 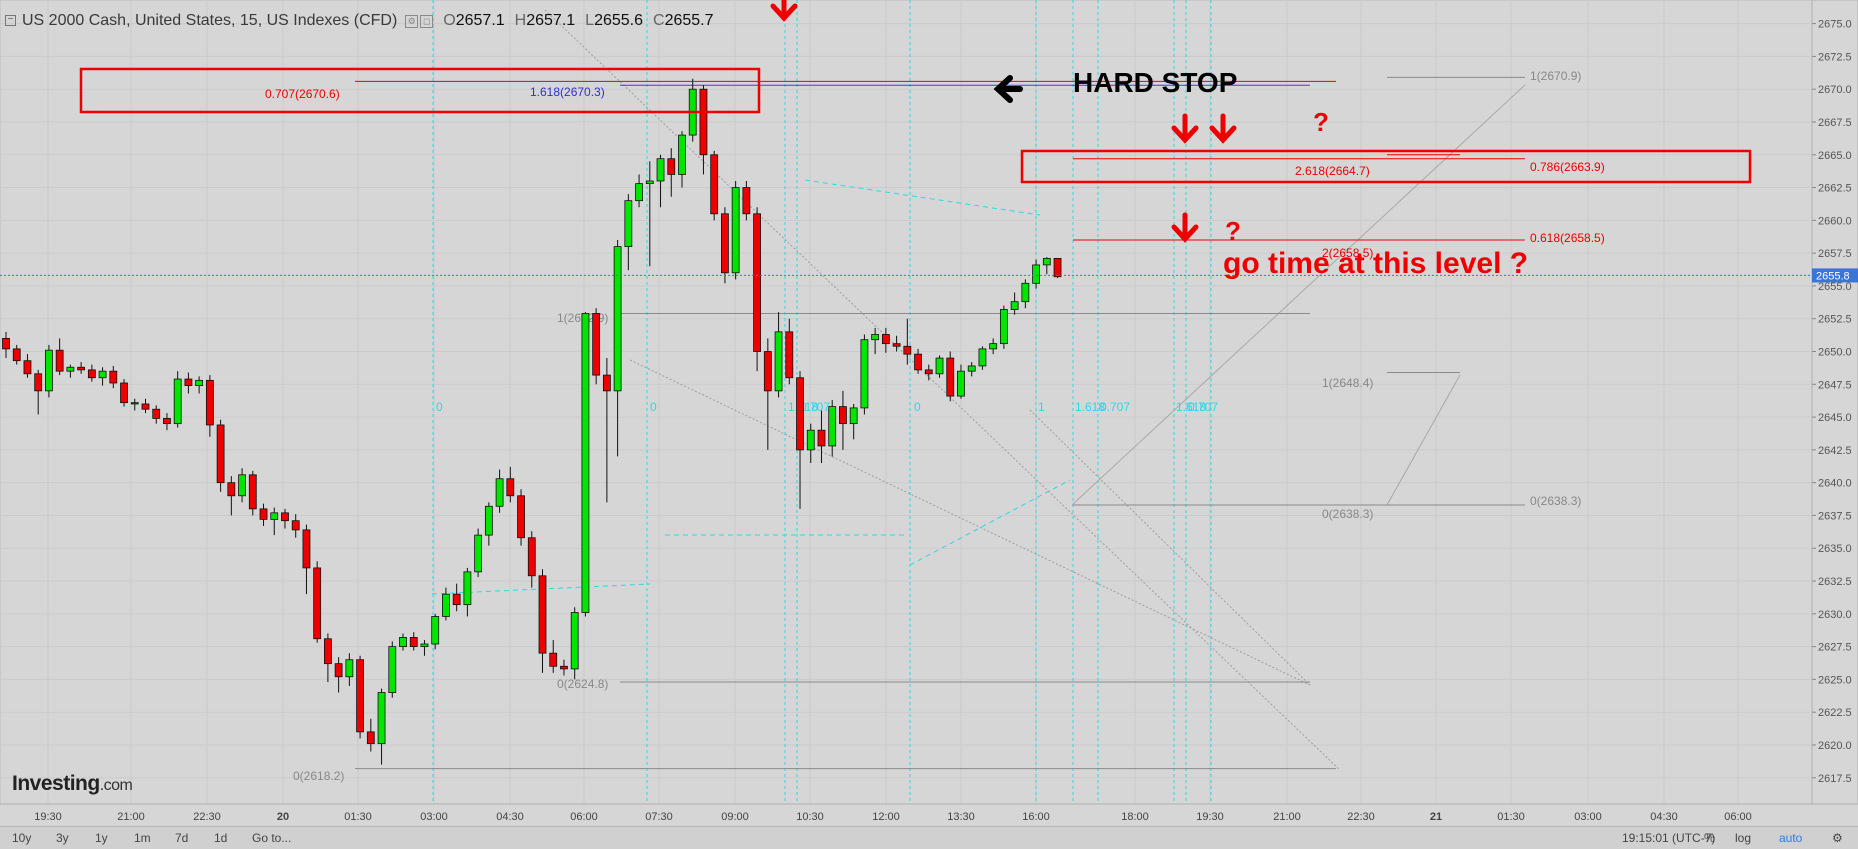 I want to click on fib-label: 0(2618.2), so click(x=318, y=776).